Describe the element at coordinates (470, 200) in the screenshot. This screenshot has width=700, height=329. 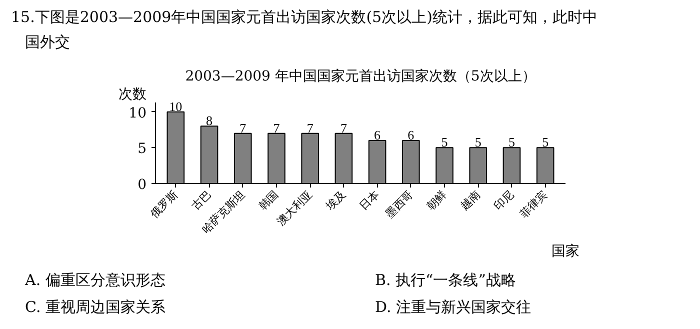
I see `x-tick-label: 越南` at that location.